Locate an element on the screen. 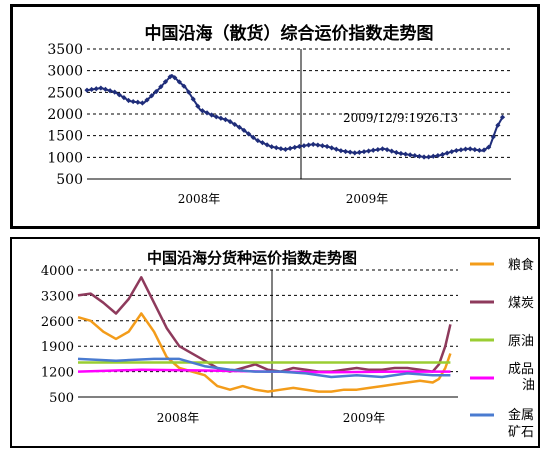  y-tick-label: 1000 is located at coordinates (65, 158).